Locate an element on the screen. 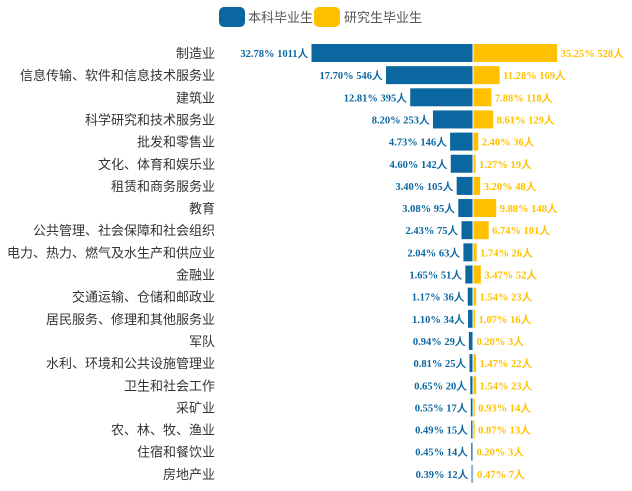  data-label-graduate: 6.74% 101人 is located at coordinates (521, 230).